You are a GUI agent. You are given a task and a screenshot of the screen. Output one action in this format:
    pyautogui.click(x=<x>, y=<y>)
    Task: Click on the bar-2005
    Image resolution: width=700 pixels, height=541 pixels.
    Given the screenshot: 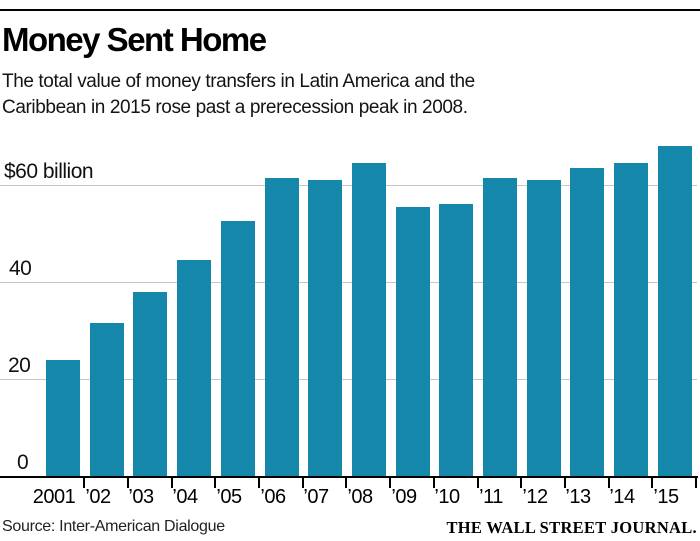 What is the action you would take?
    pyautogui.click(x=238, y=348)
    